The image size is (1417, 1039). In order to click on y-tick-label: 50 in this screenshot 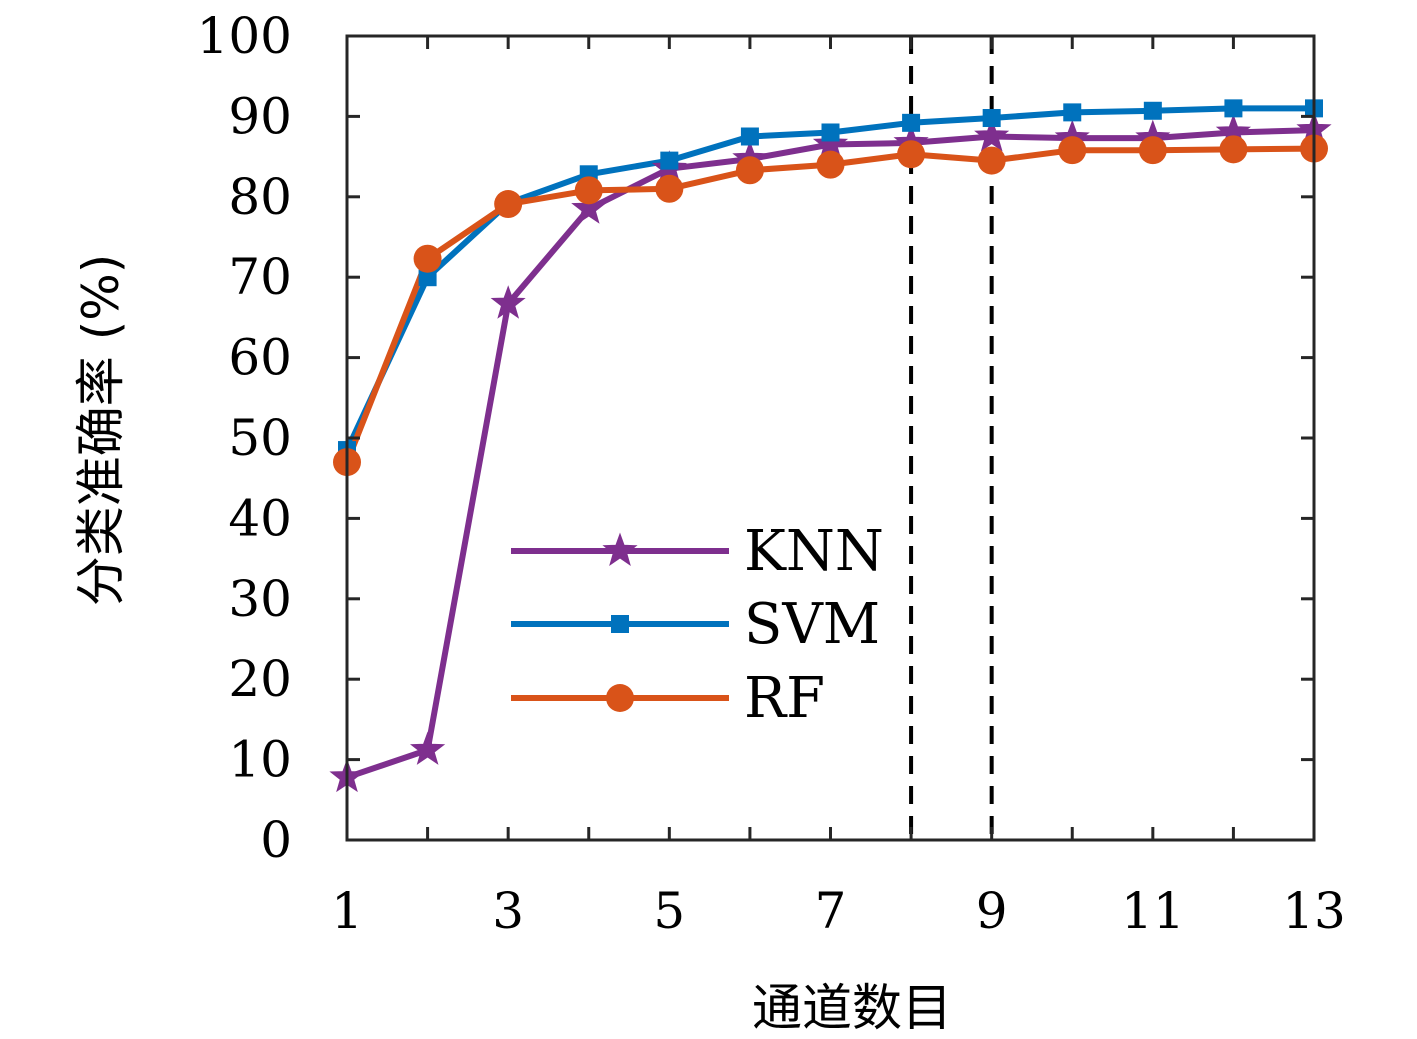, I will do `click(260, 438)`.